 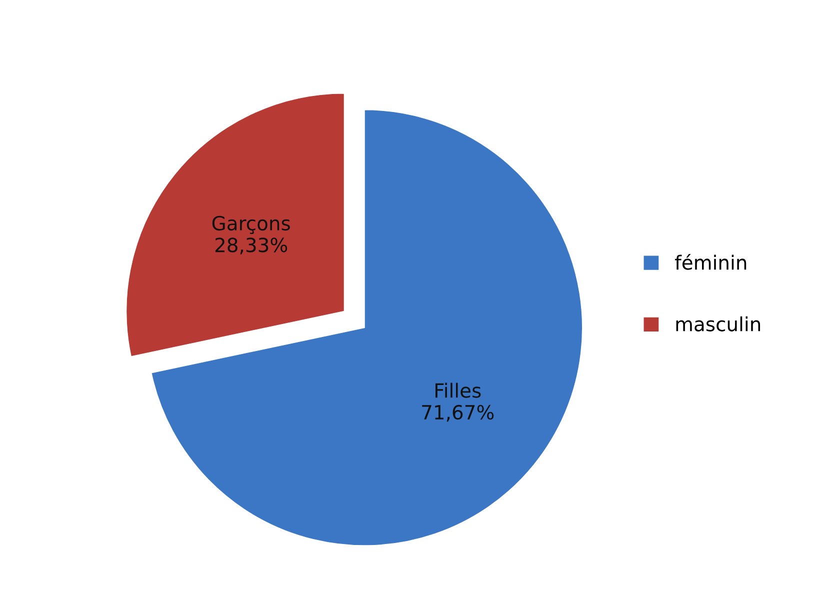 I want to click on legend-label: masculin, so click(x=718, y=324).